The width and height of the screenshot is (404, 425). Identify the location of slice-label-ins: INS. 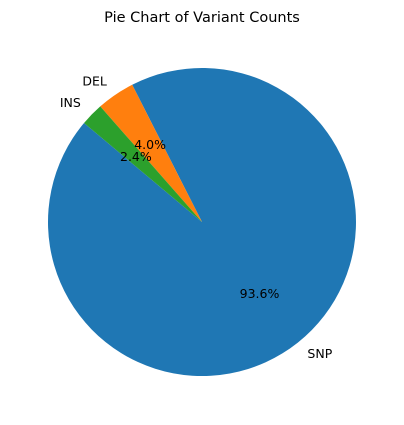
(70, 102).